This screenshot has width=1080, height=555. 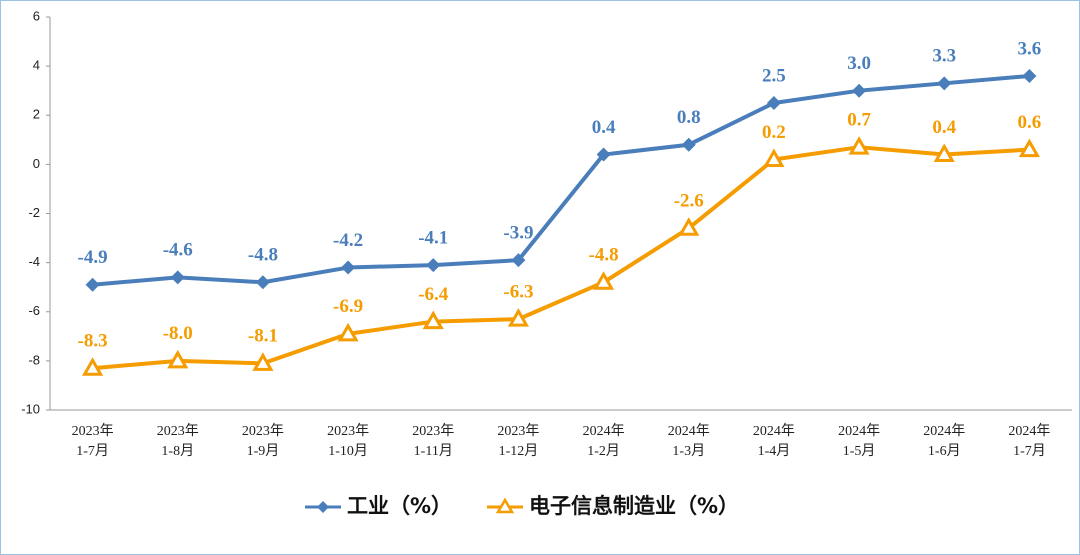 What do you see at coordinates (433, 451) in the screenshot?
I see `x-tick-label: 1-11月` at bounding box center [433, 451].